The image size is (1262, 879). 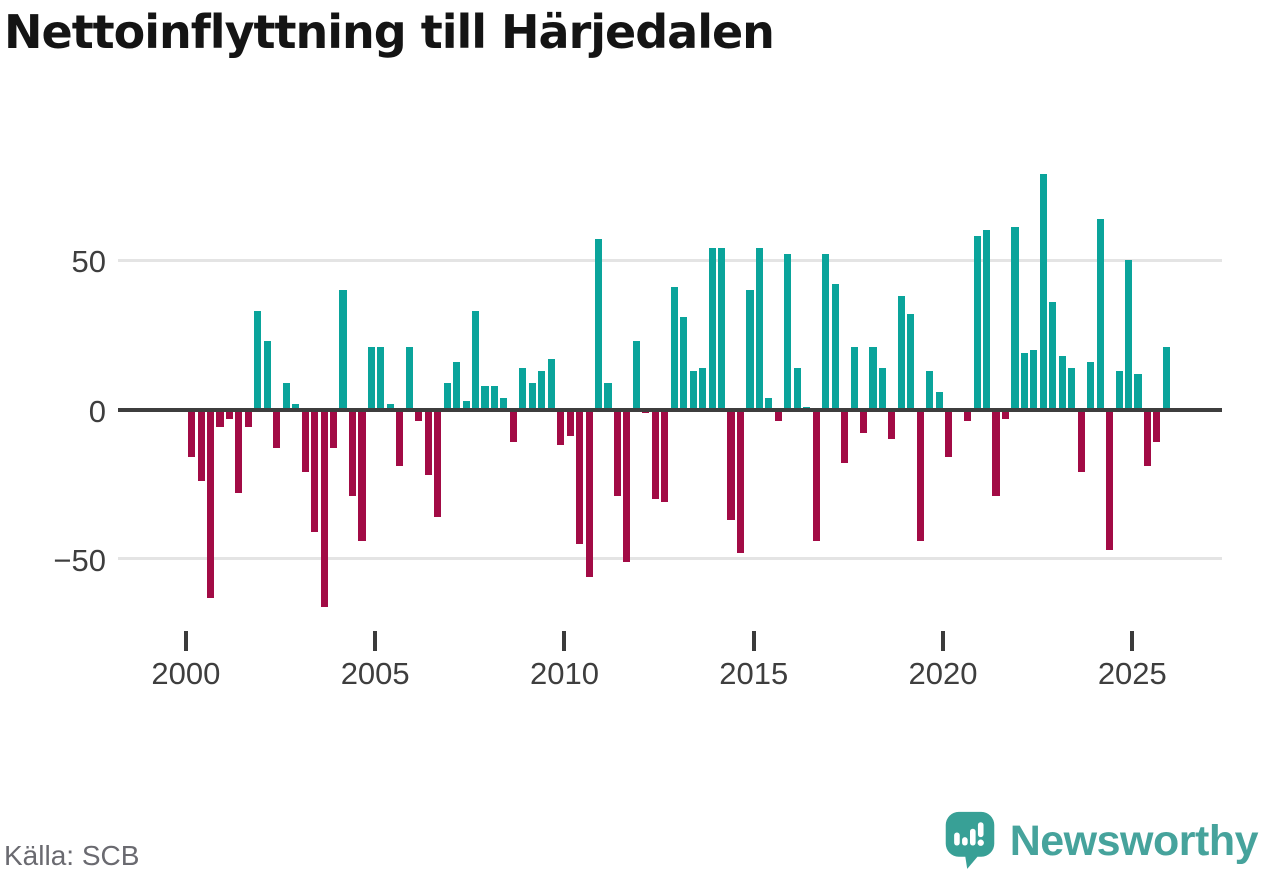 I want to click on bar-2009Q1, so click(x=532, y=396).